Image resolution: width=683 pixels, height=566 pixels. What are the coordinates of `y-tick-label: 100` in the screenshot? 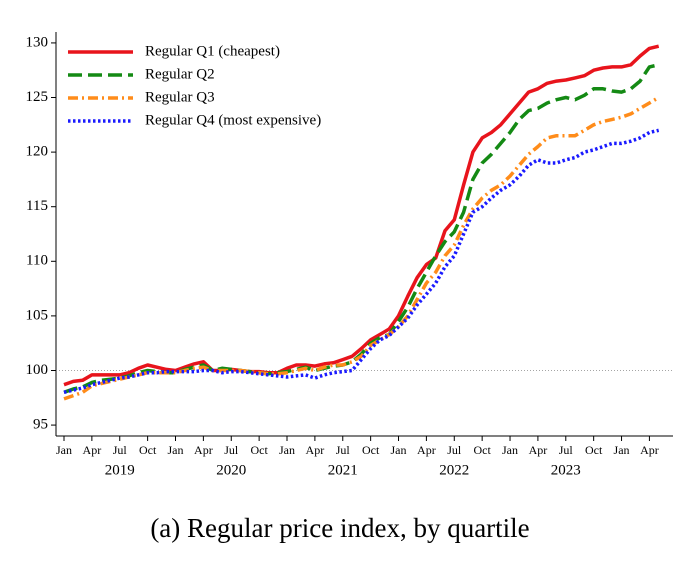 It's located at (37, 370).